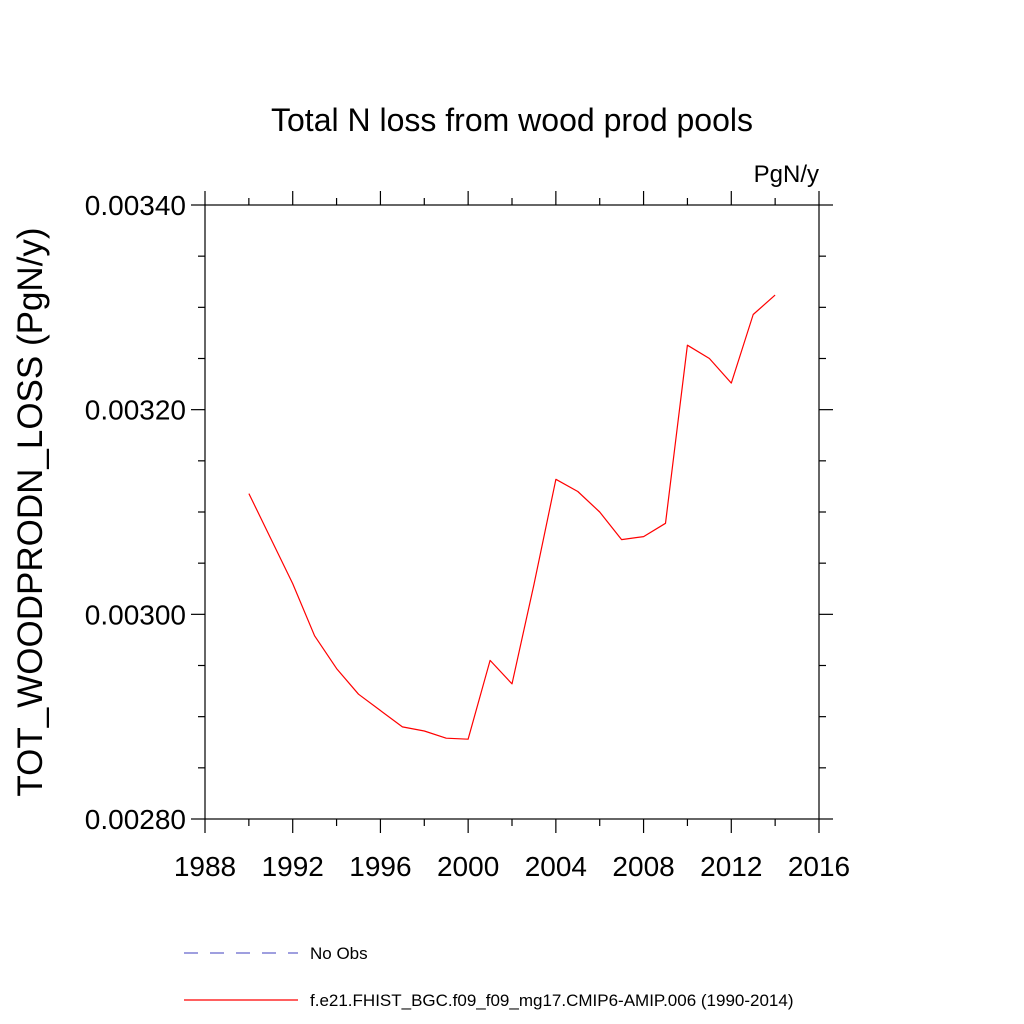 This screenshot has width=1024, height=1024. What do you see at coordinates (339, 953) in the screenshot?
I see `legend-label: No Obs` at bounding box center [339, 953].